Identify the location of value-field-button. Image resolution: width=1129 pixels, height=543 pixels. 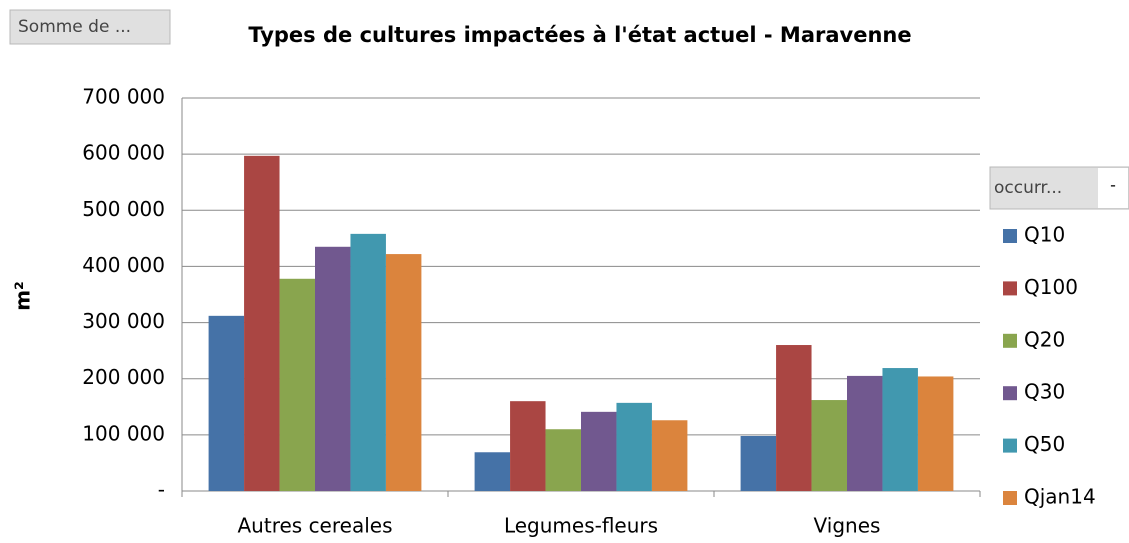
(90, 27).